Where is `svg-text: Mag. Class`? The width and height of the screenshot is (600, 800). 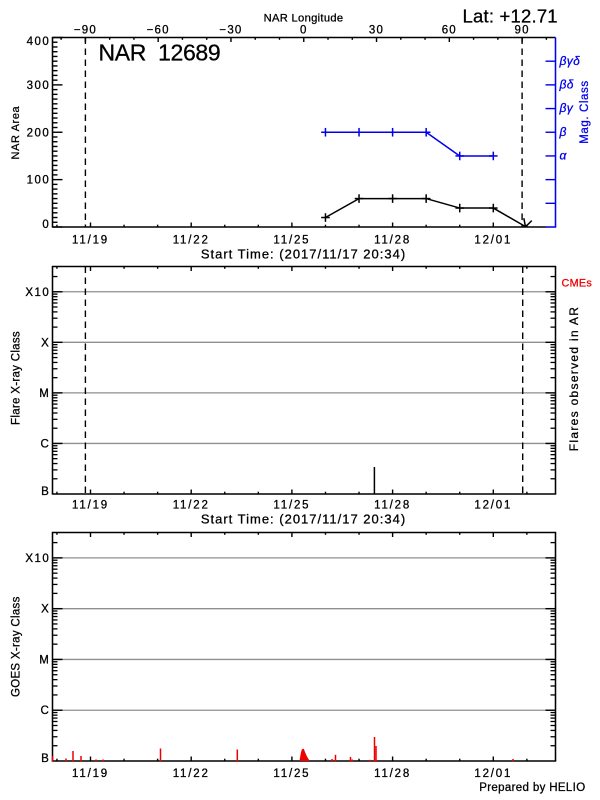 svg-text: Mag. Class is located at coordinates (585, 112).